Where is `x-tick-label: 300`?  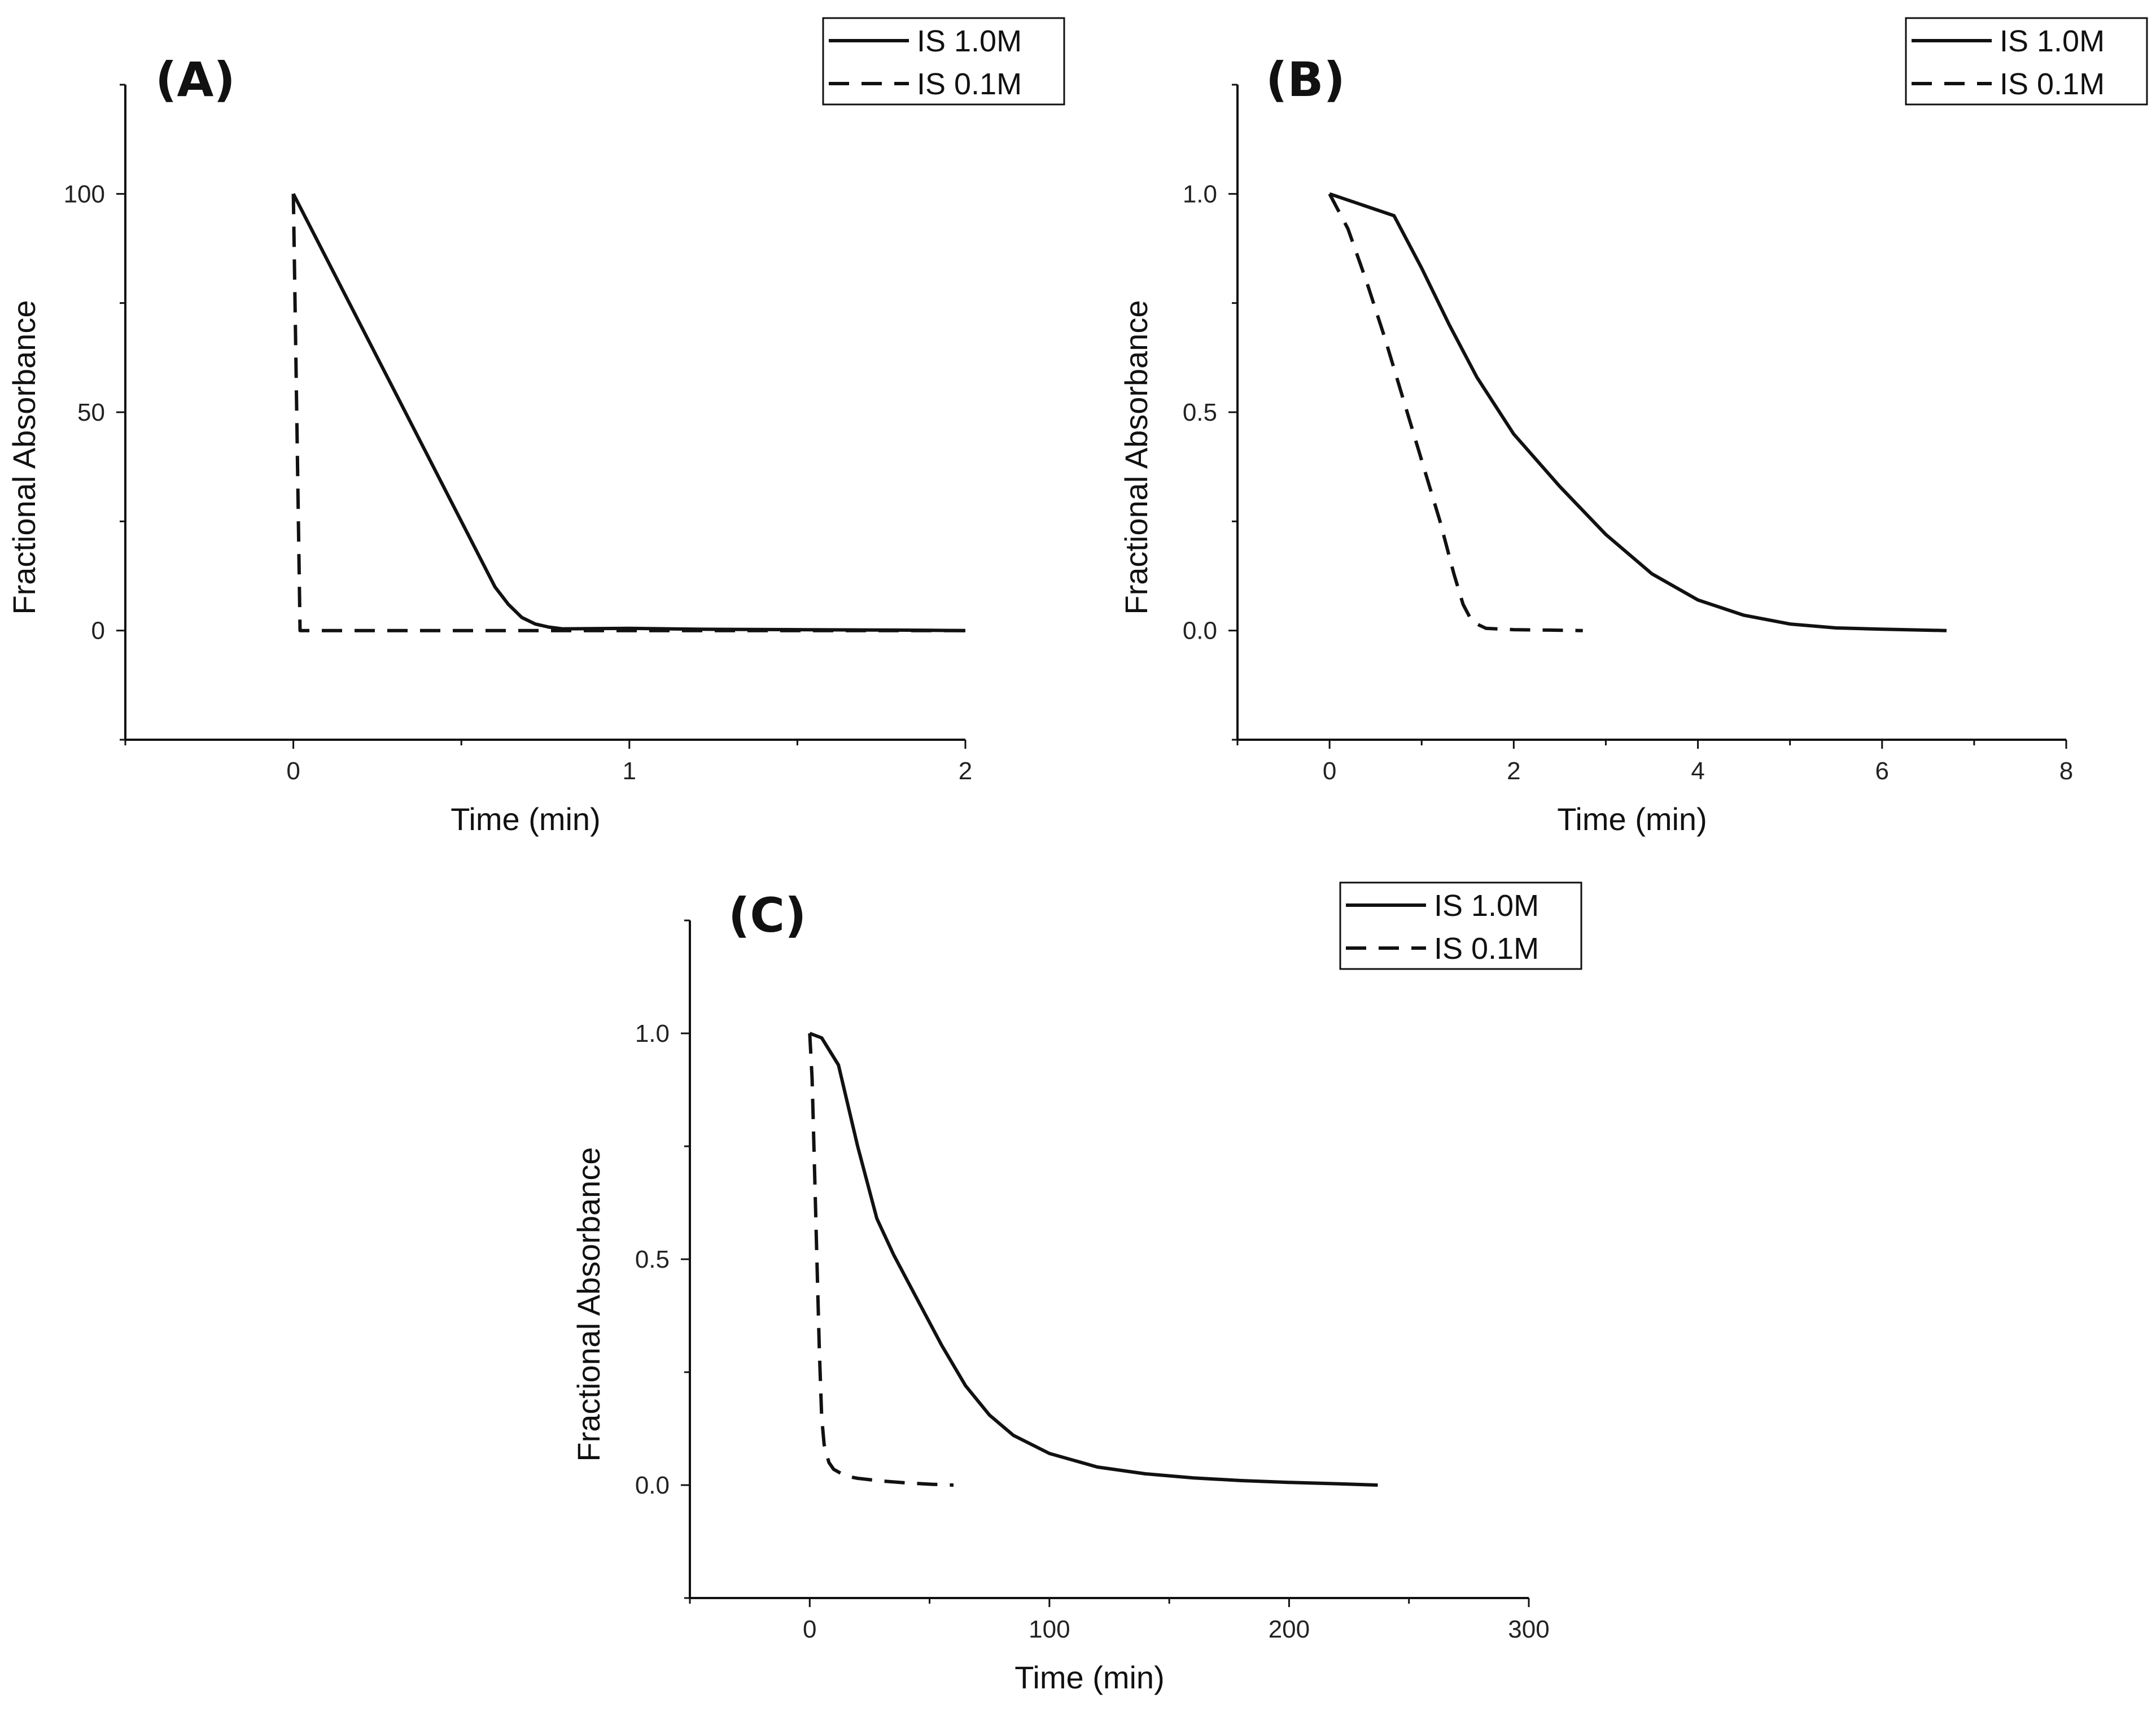
x-tick-label: 300 is located at coordinates (1528, 1629).